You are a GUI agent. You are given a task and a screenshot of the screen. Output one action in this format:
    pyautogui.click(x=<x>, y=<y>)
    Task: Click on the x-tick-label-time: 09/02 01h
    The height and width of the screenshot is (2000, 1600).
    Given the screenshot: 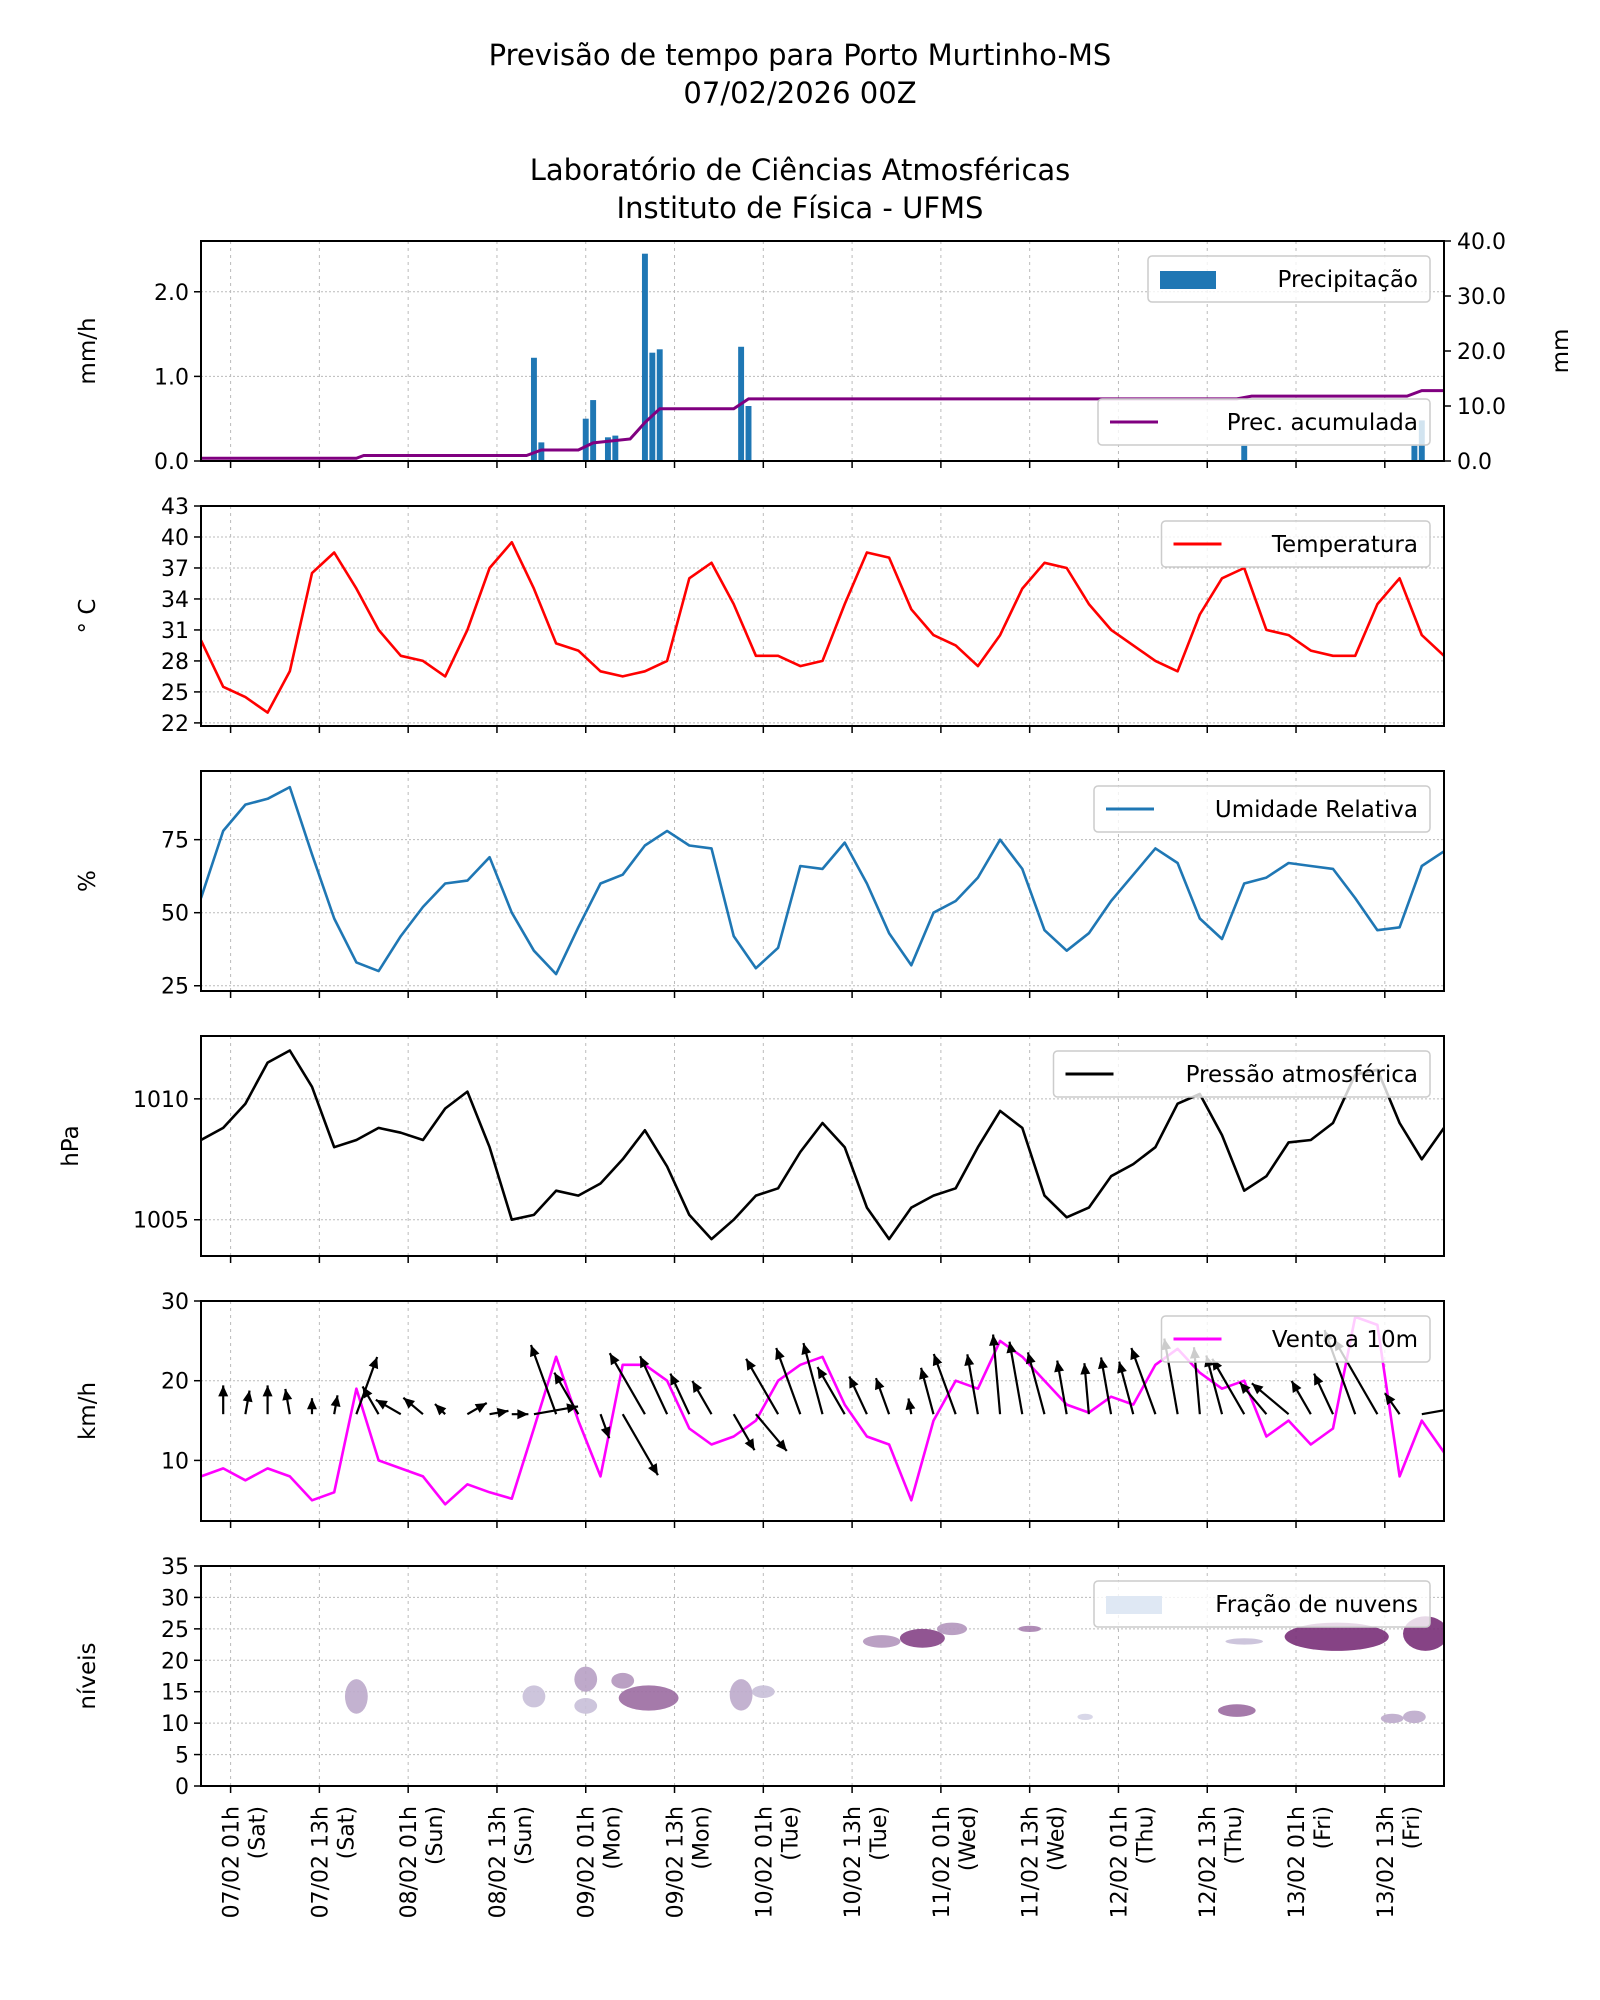 What is the action you would take?
    pyautogui.click(x=587, y=1862)
    